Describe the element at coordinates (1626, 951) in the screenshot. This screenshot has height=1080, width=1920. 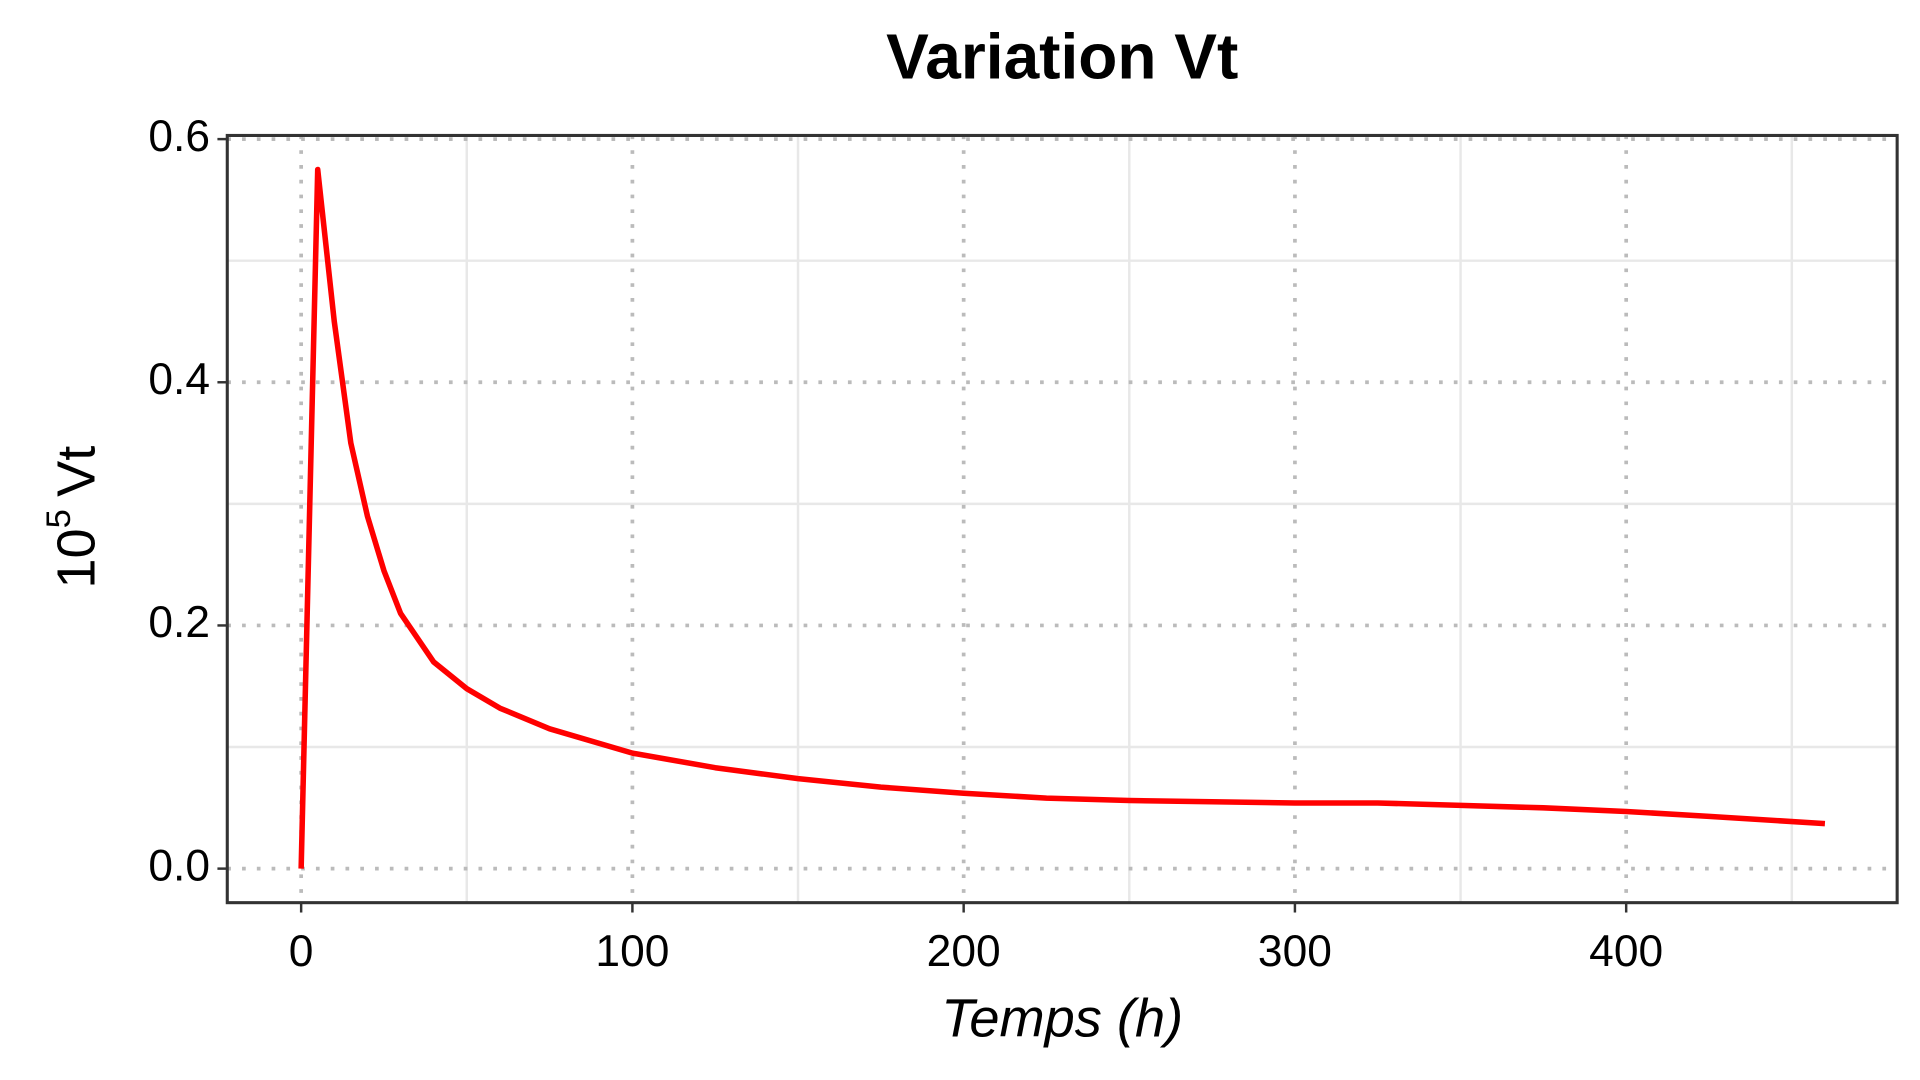
I see `x-tick-label: 400` at that location.